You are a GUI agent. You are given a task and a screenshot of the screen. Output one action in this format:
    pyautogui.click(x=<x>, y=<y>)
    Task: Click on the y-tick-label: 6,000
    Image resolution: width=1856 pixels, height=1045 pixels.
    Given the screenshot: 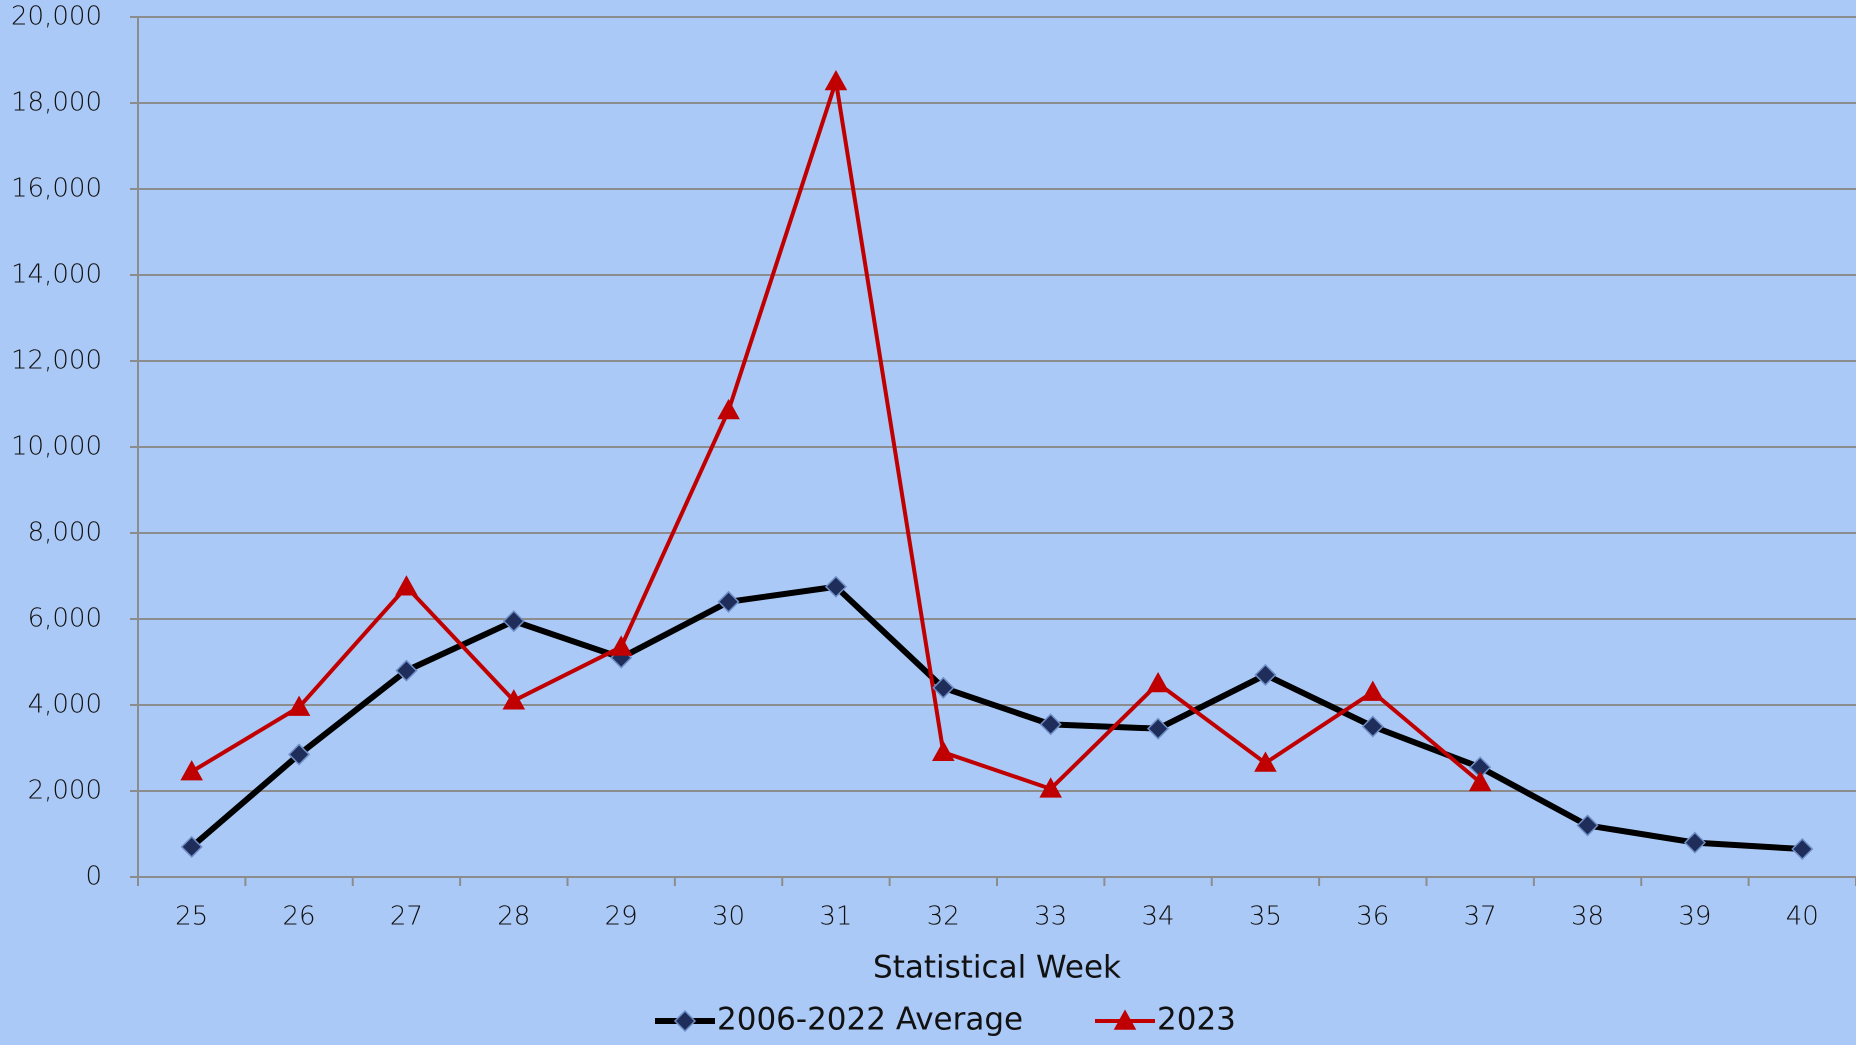 What is the action you would take?
    pyautogui.click(x=65, y=619)
    